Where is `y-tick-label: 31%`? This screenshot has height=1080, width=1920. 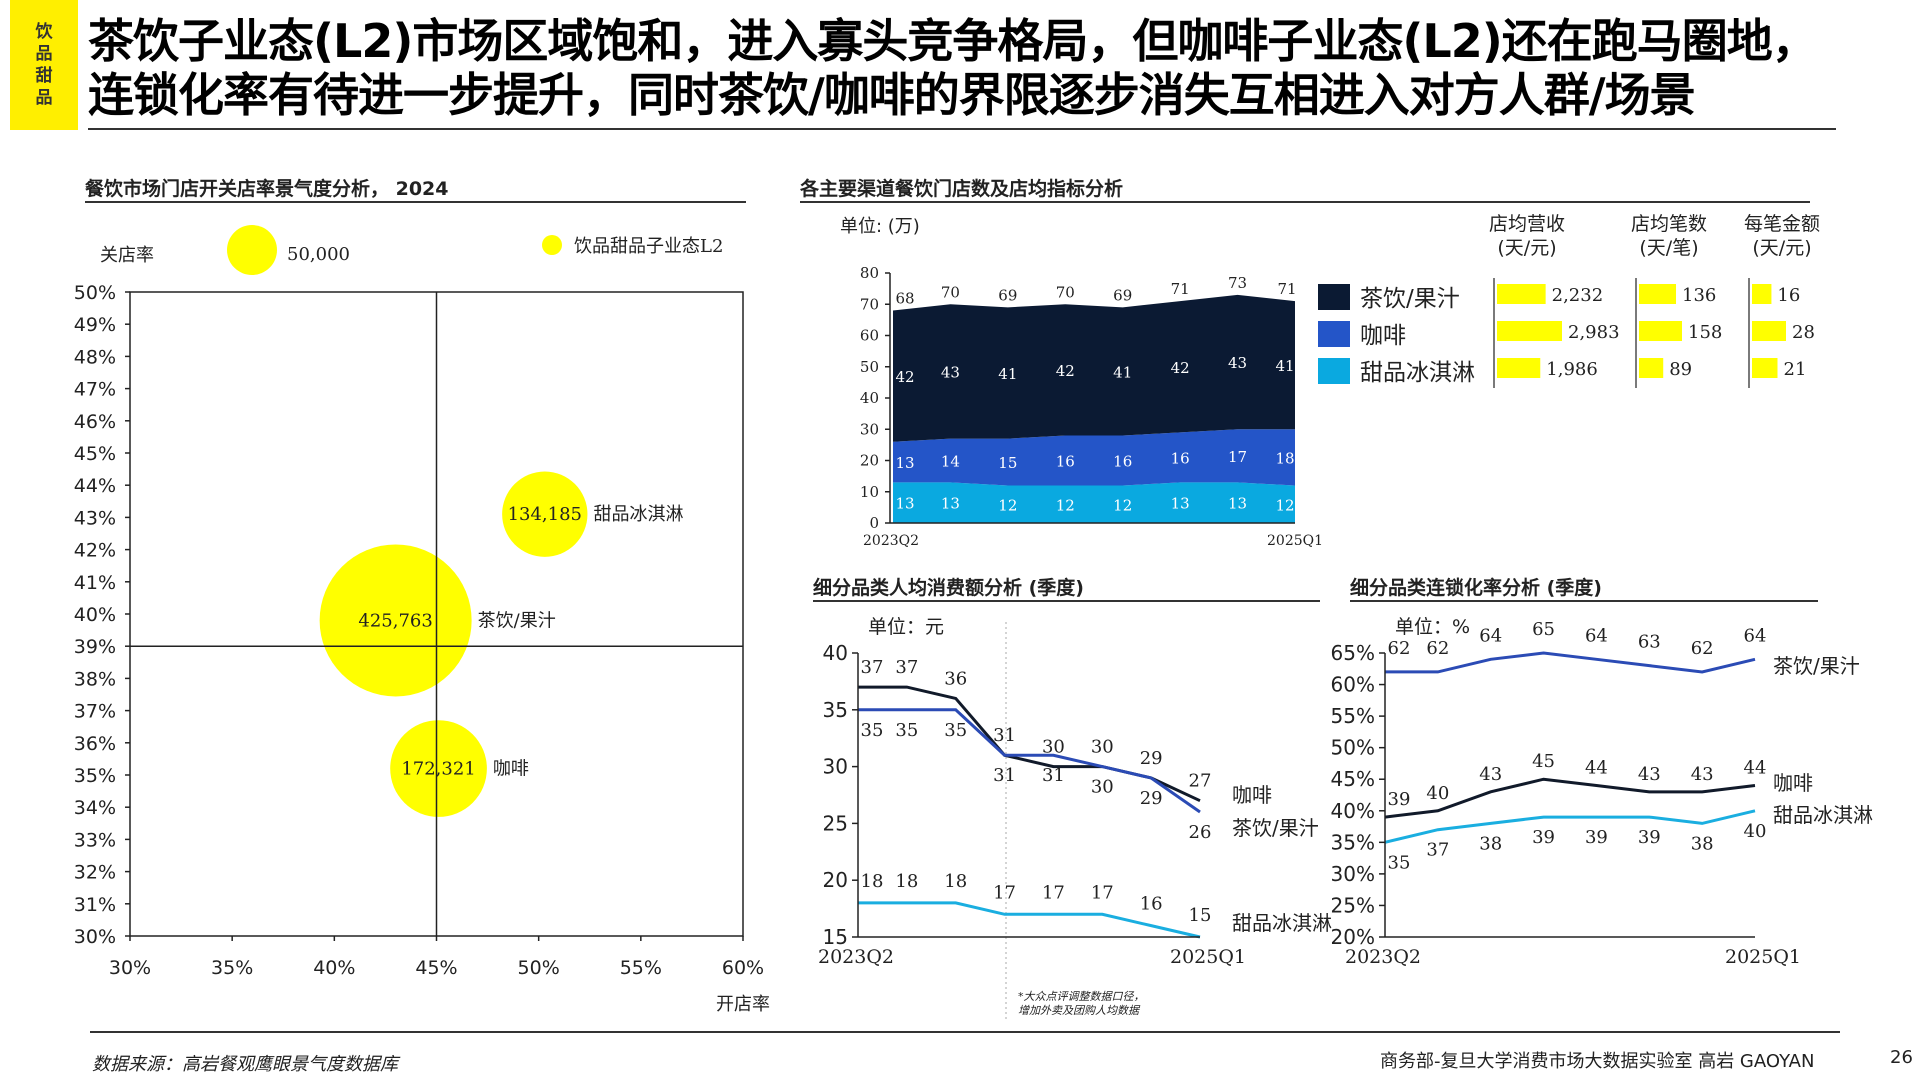
y-tick-label: 31% is located at coordinates (95, 905).